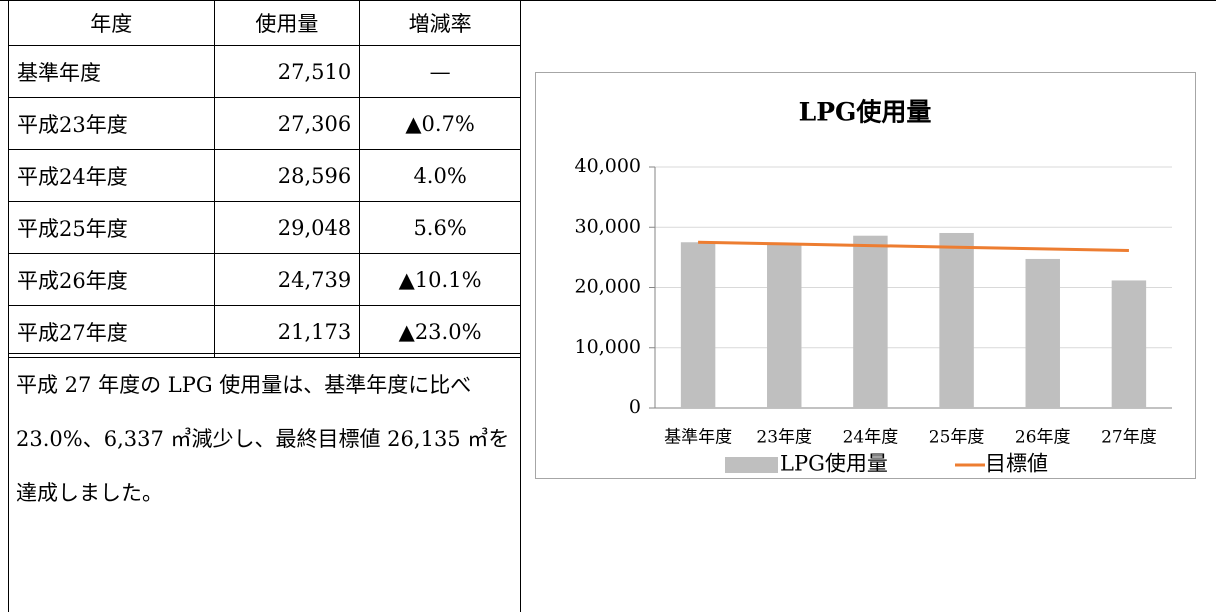 This screenshot has width=1216, height=612. Describe the element at coordinates (287, 23) in the screenshot. I see `header-cell: 使用量` at that location.